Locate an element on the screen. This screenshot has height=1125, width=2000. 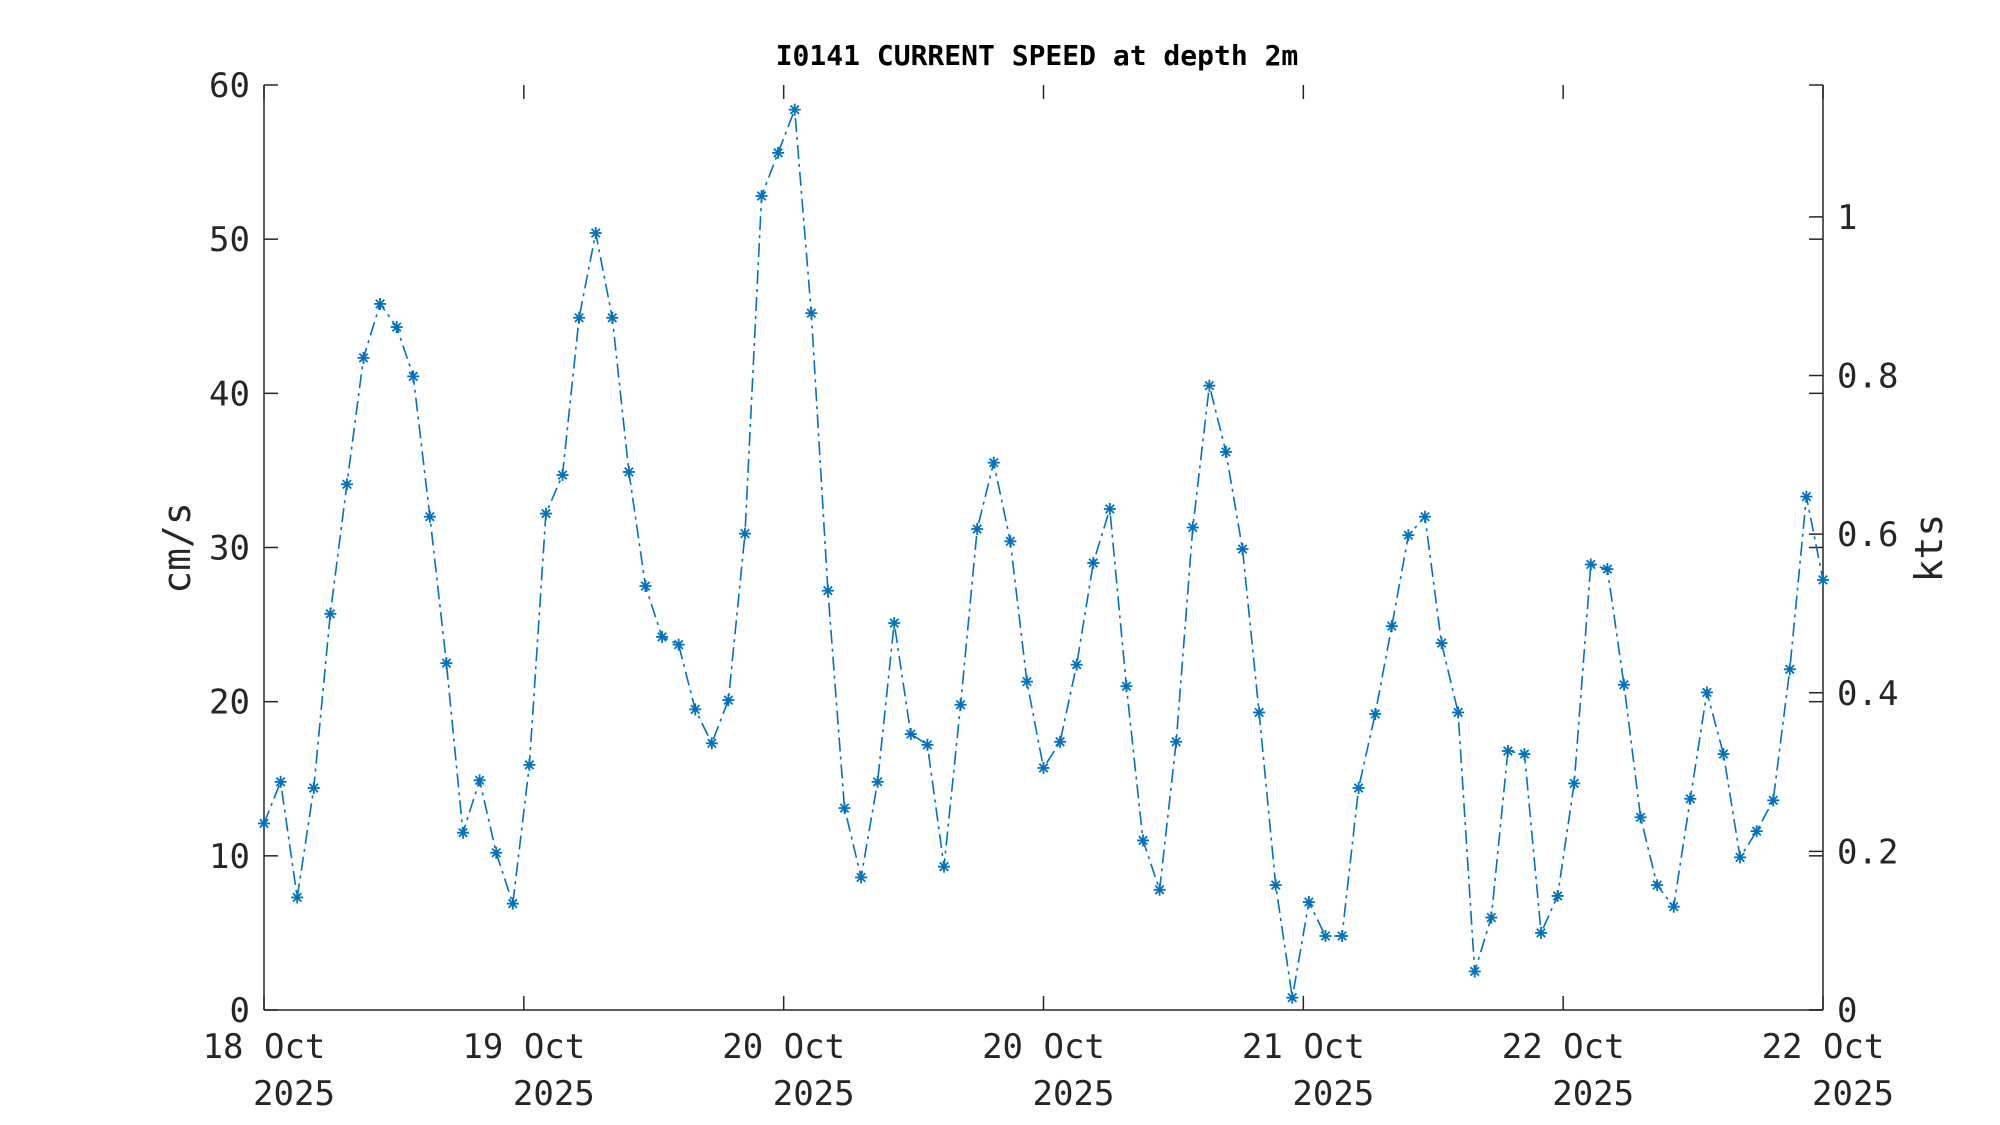
right-y-axis-label: kts is located at coordinates (1929, 548).